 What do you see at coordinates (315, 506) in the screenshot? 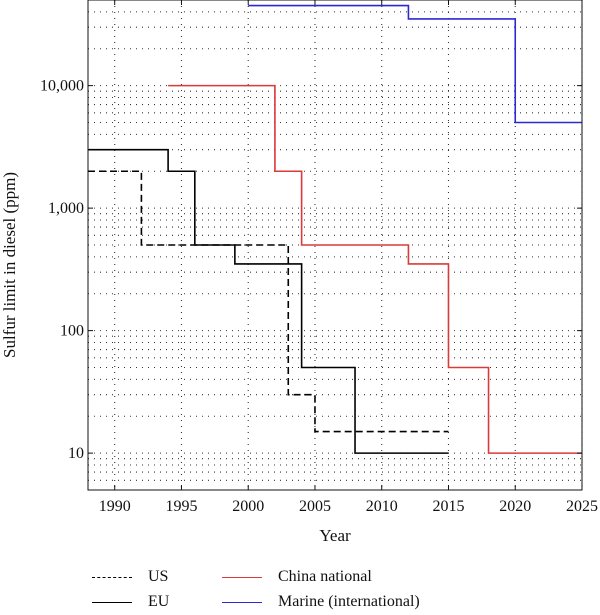
I see `x-tick-label: 2005` at bounding box center [315, 506].